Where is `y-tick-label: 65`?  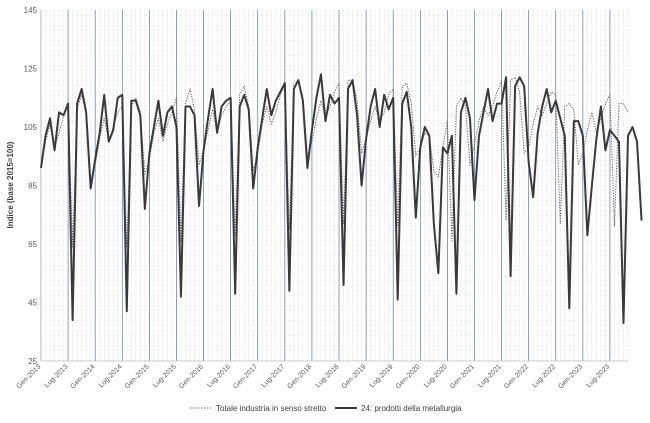
y-tick-label: 65 is located at coordinates (32, 244).